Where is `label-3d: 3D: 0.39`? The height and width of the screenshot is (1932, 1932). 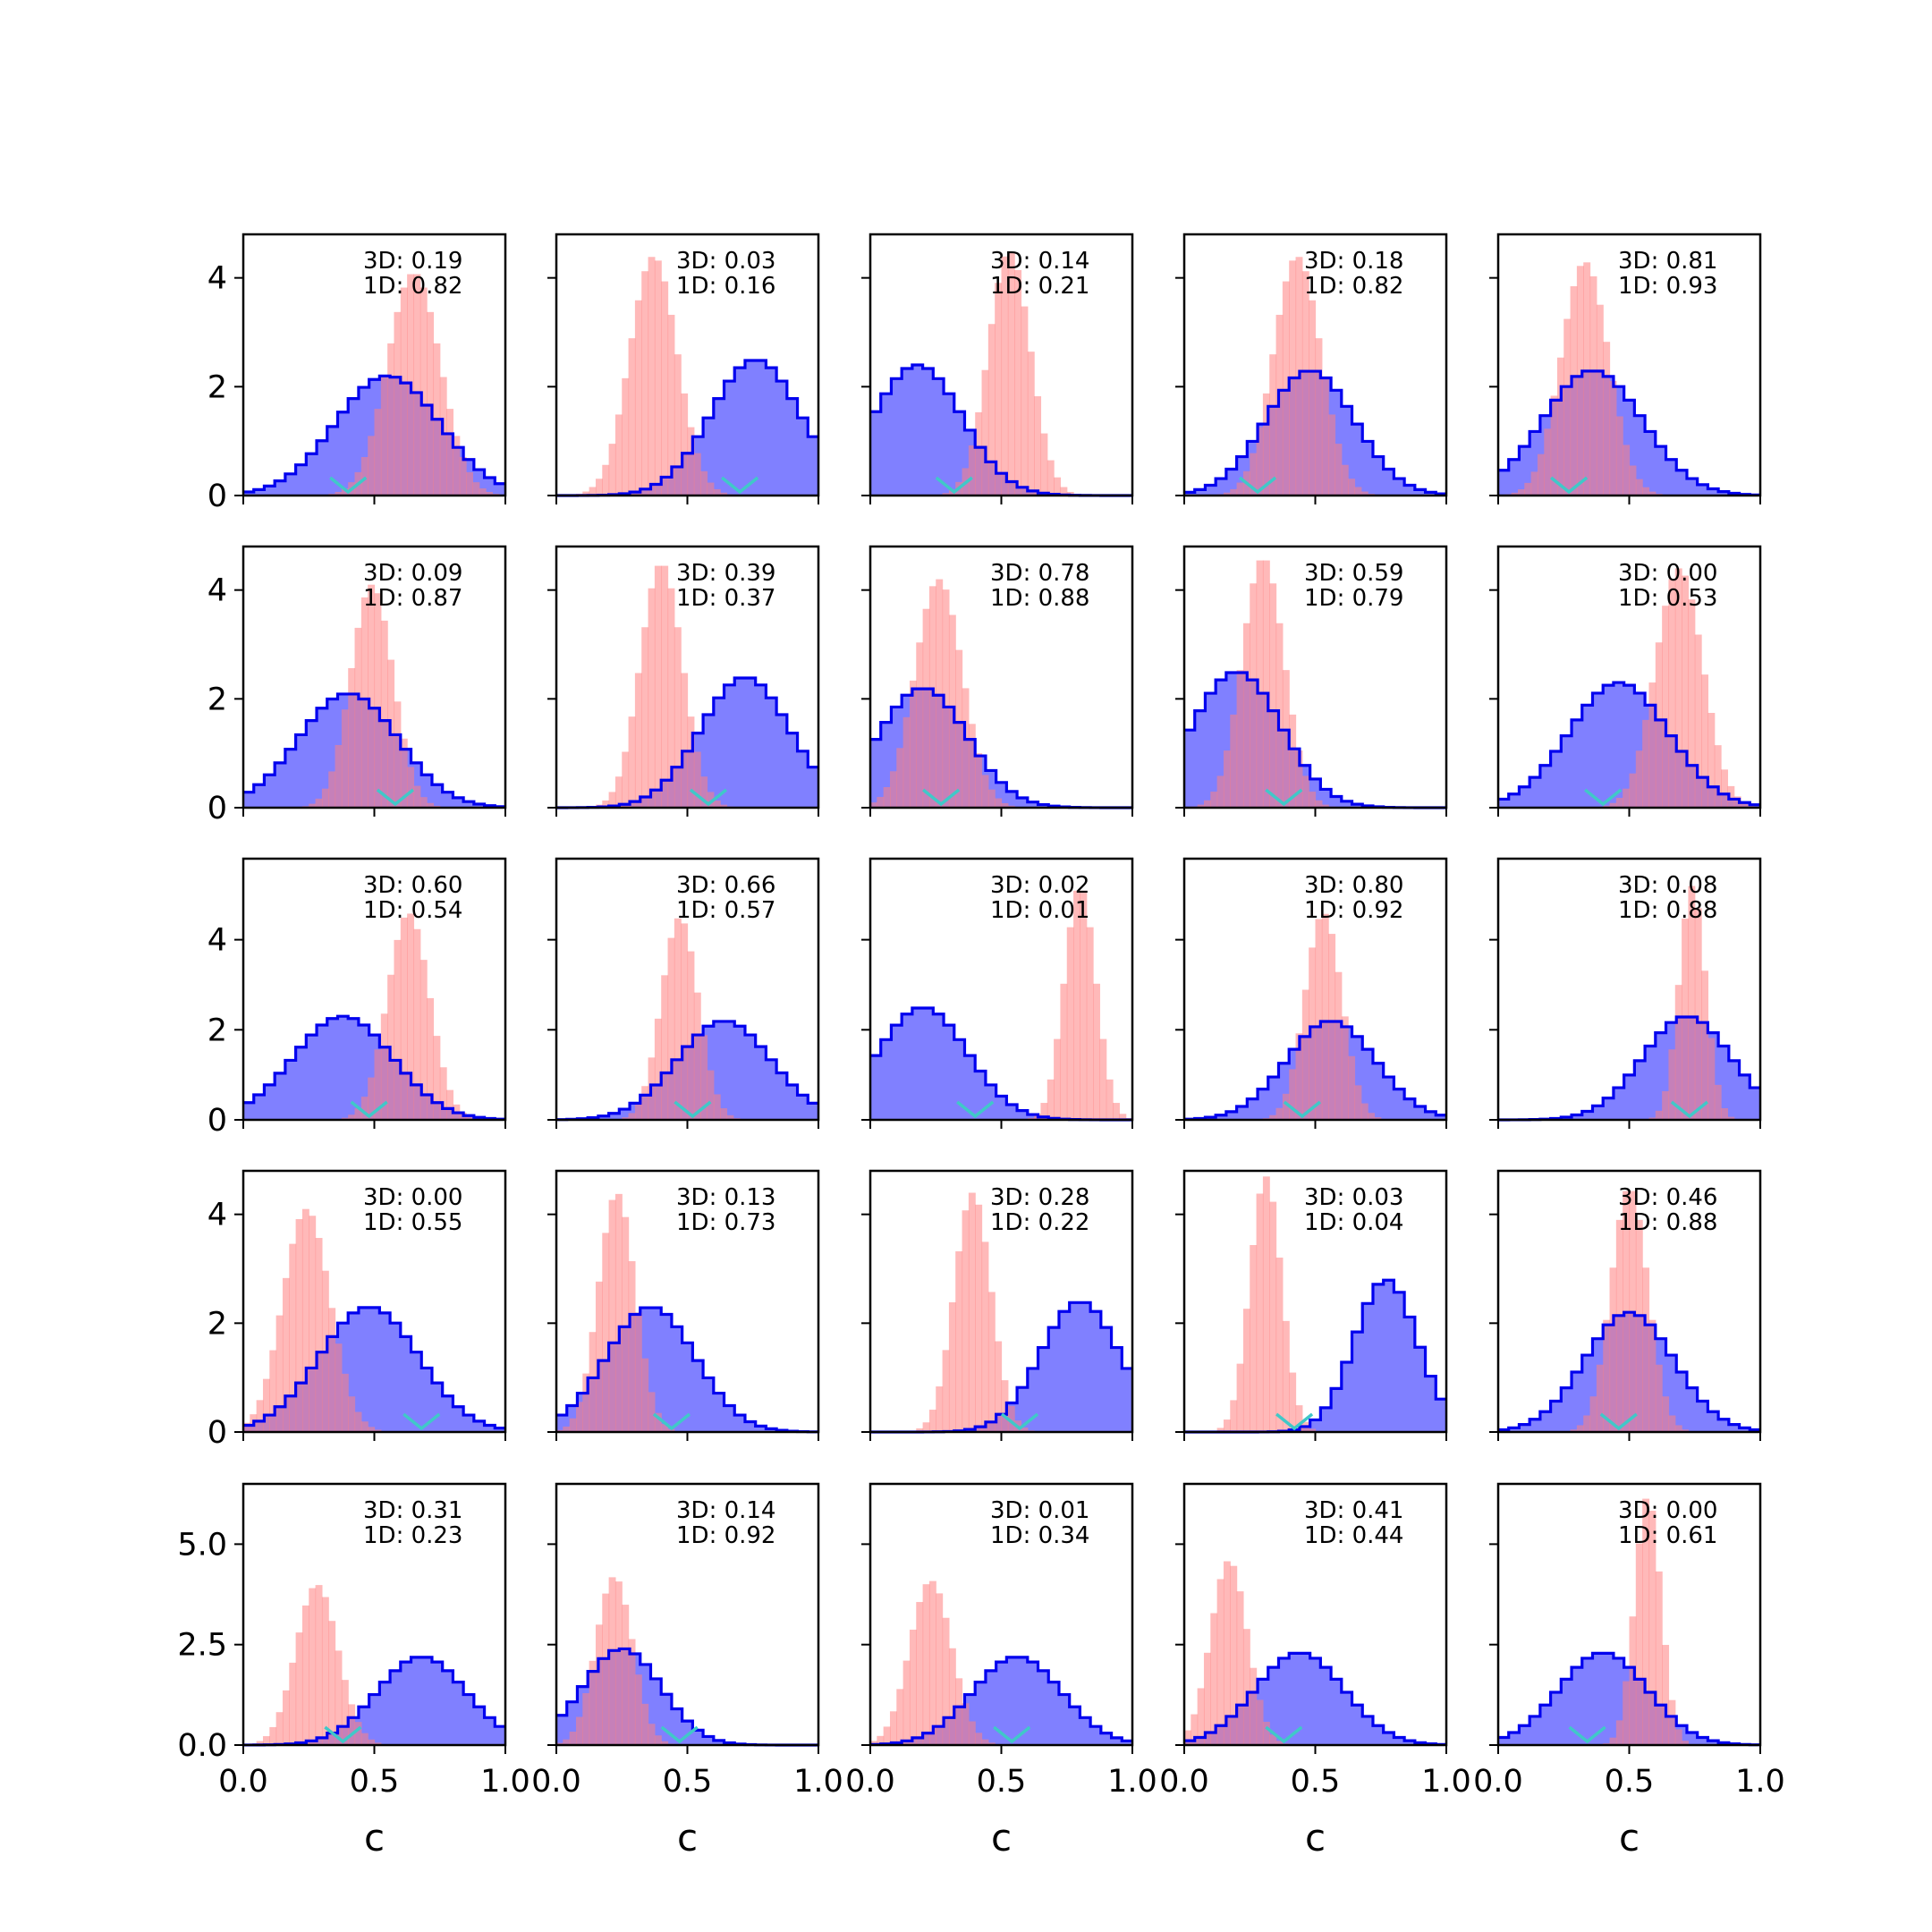 label-3d: 3D: 0.39 is located at coordinates (725, 573).